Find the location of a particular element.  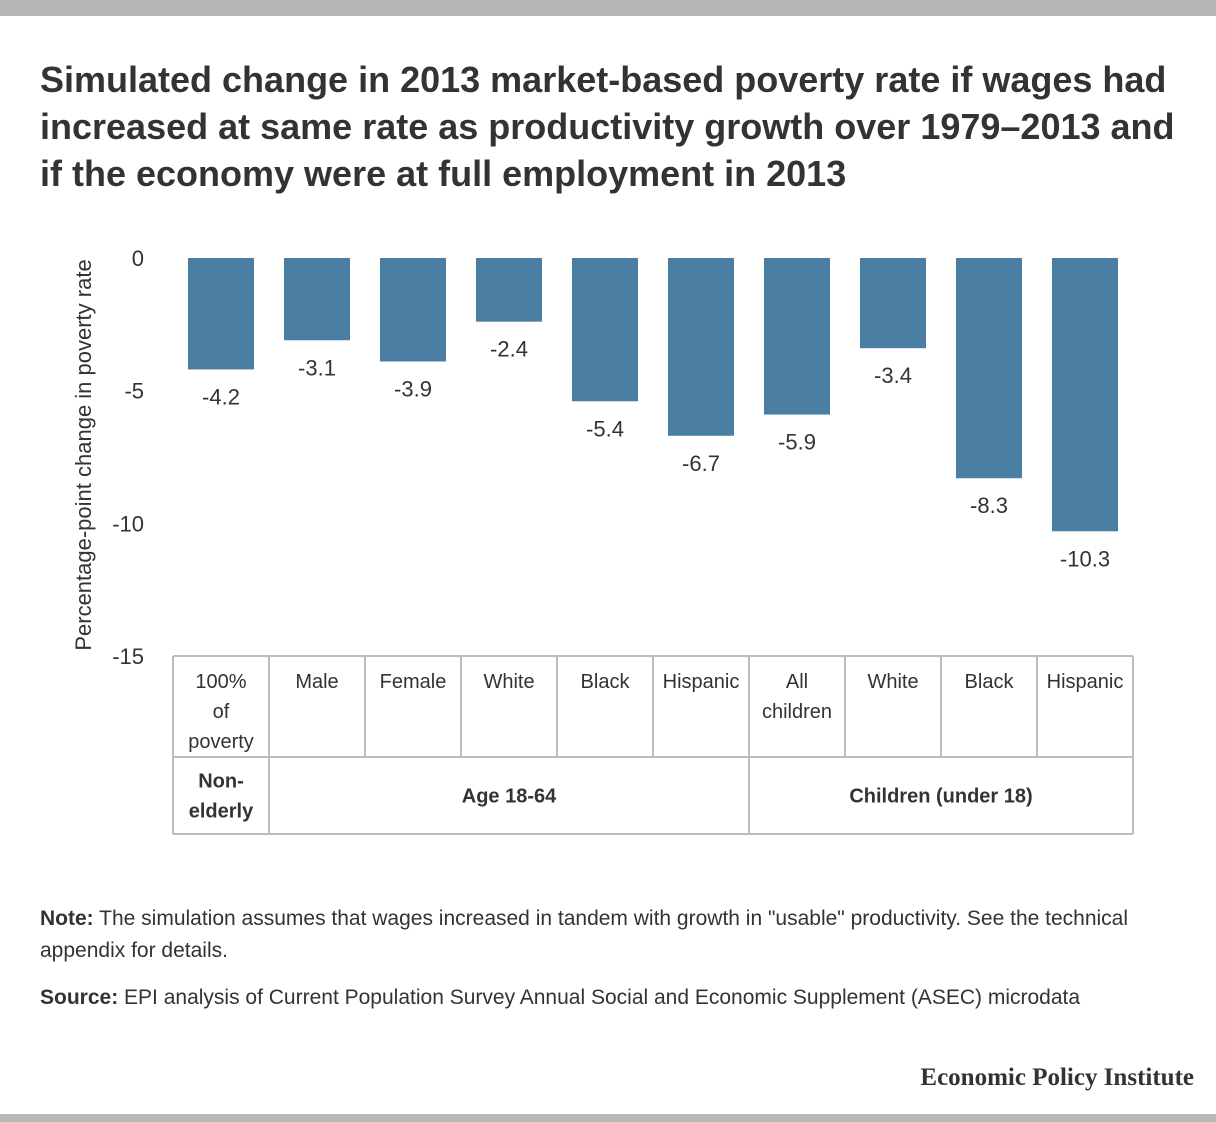

brand-logo-text: Economic Policy Institute is located at coordinates (1057, 1077).